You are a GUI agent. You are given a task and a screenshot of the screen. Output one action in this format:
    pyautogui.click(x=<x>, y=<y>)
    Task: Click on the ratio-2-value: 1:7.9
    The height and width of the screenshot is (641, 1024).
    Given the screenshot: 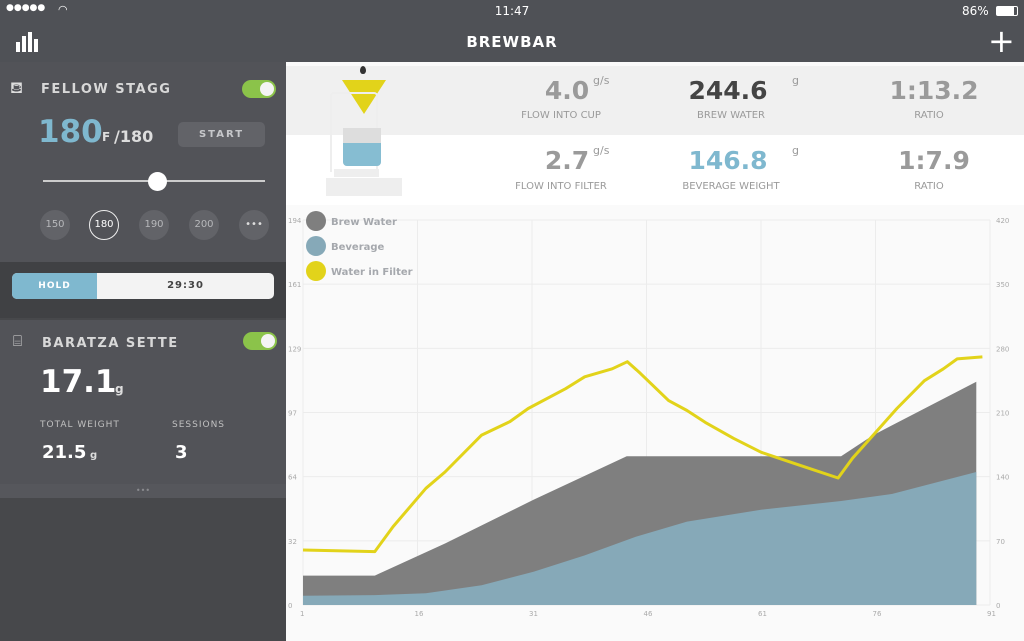 What is the action you would take?
    pyautogui.click(x=934, y=160)
    